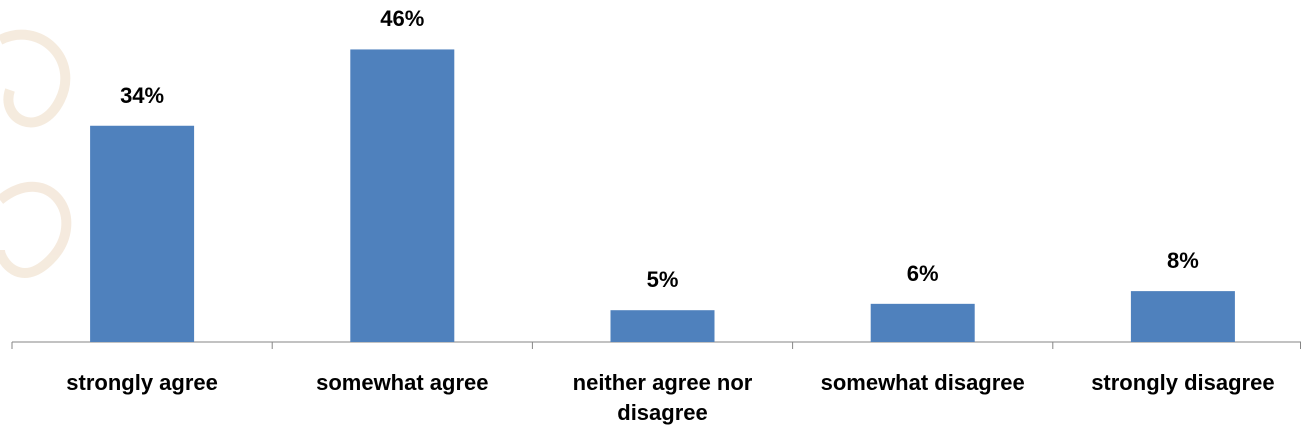 Image resolution: width=1301 pixels, height=438 pixels. Describe the element at coordinates (662, 397) in the screenshot. I see `x-tick-label: neither agree nor disagree` at that location.